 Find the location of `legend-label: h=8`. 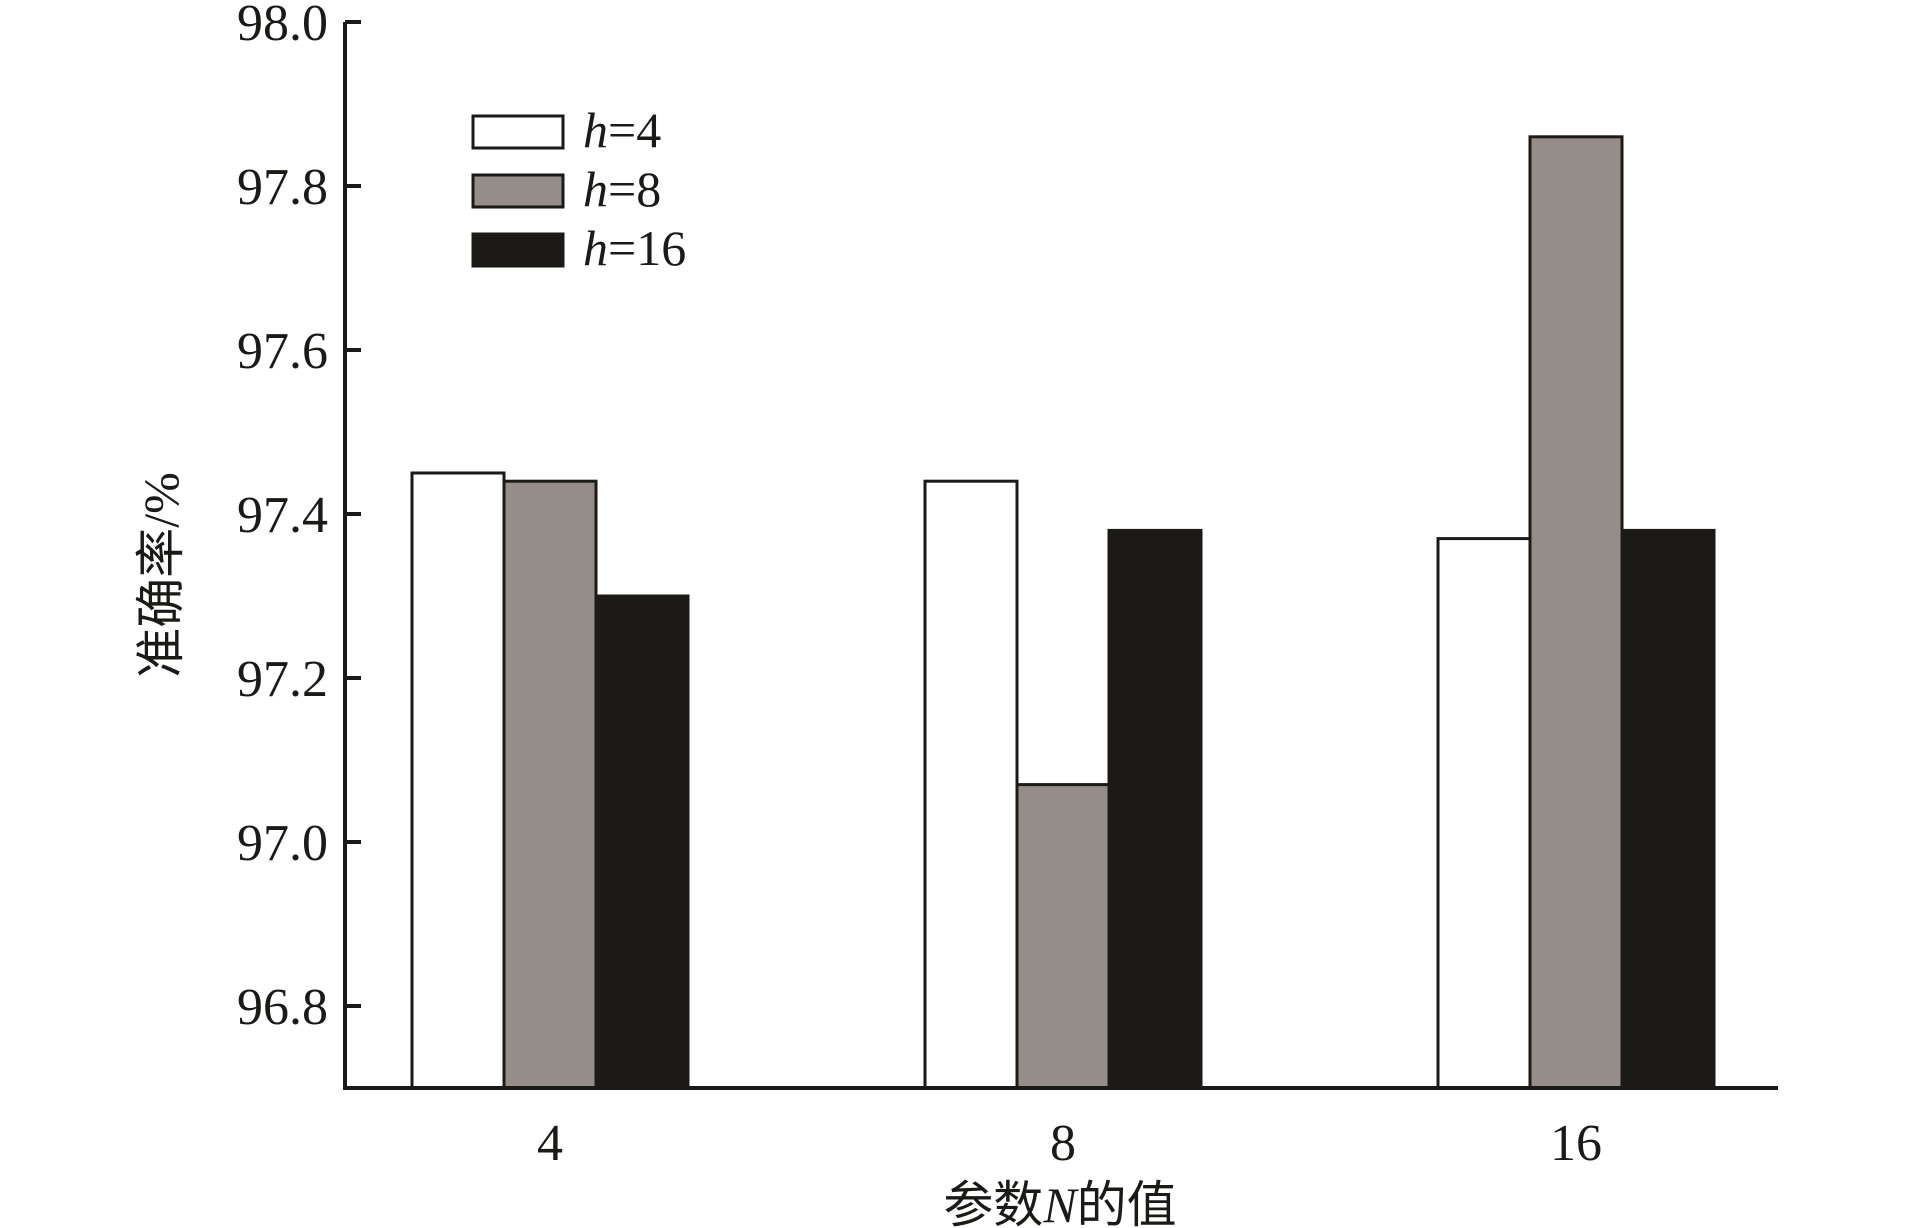

legend-label: h=8 is located at coordinates (622, 189).